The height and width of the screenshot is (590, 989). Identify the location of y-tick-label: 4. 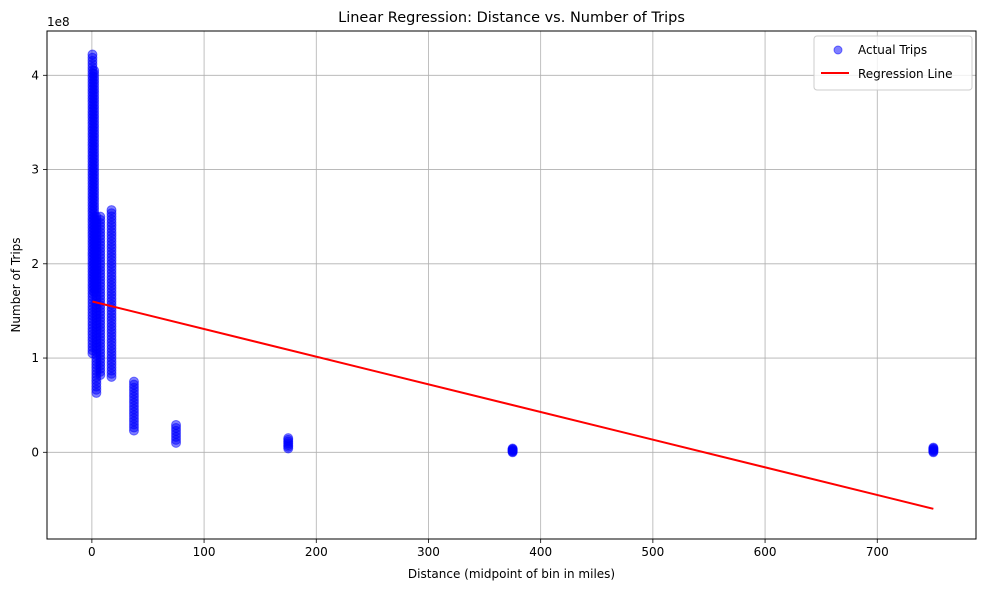
(35, 75).